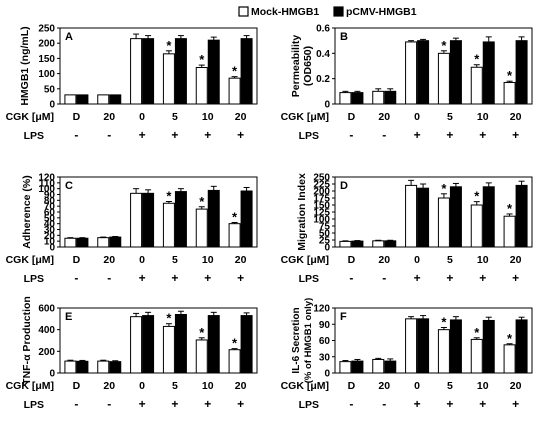  Describe the element at coordinates (46, 189) in the screenshot. I see `y-tick-label: 100` at that location.